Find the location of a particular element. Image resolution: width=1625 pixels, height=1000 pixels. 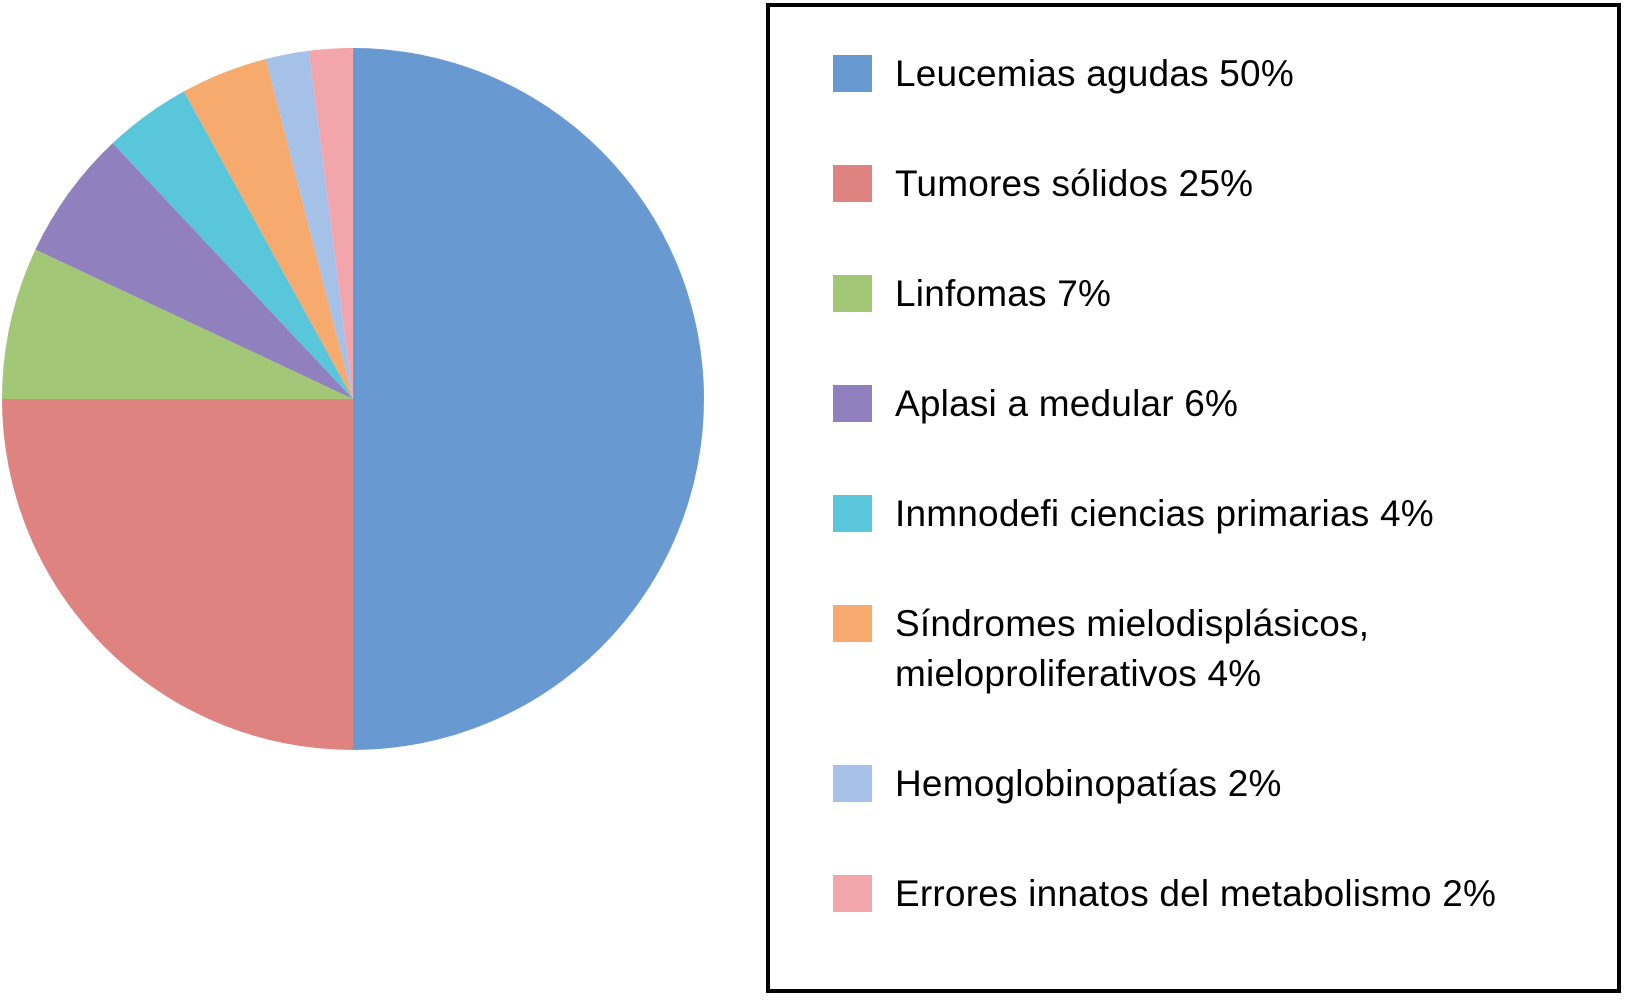

legend-label: Aplasi a medular 6% is located at coordinates (1067, 403).